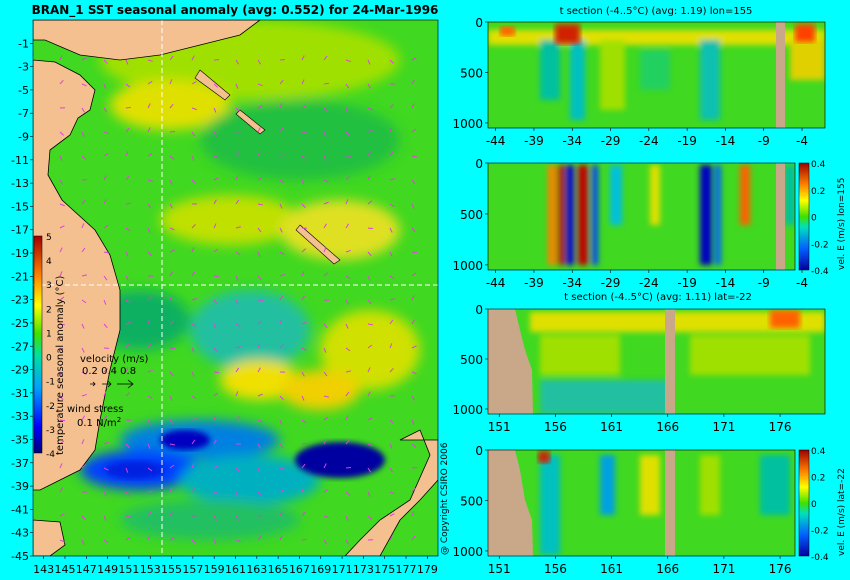  I want to click on map-x-tick-label: 153, so click(150, 569).